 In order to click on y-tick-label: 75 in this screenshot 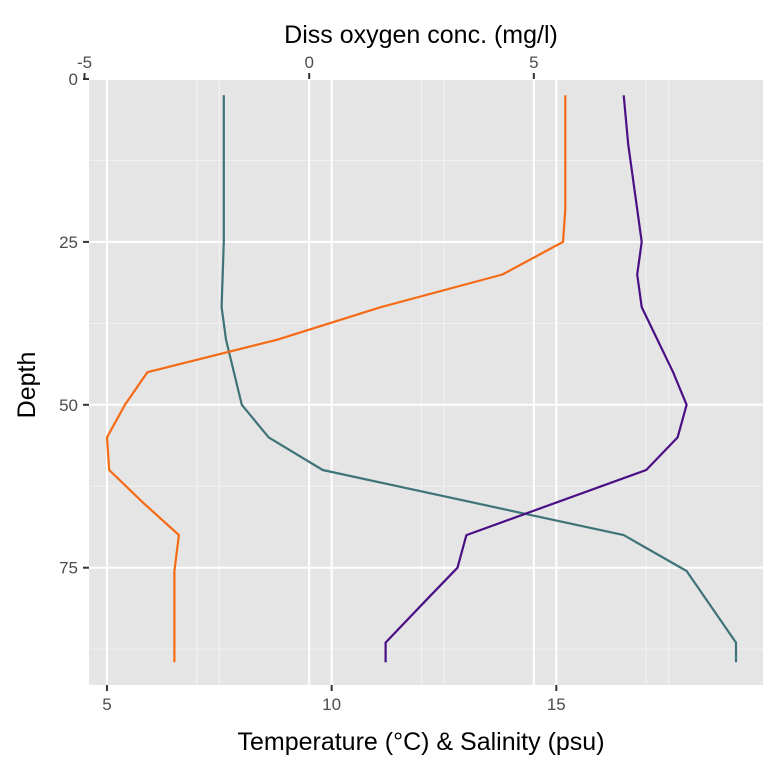, I will do `click(68, 568)`.